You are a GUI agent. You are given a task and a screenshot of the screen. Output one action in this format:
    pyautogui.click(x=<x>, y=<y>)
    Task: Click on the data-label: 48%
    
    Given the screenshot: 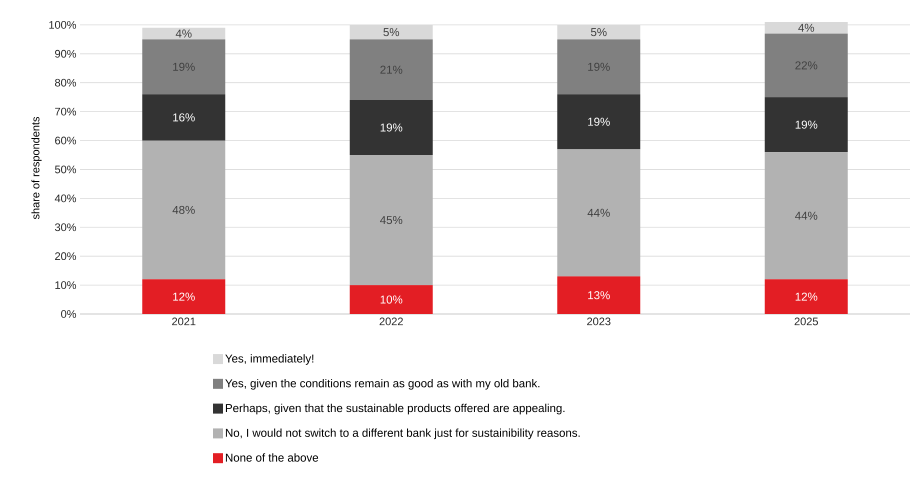 What is the action you would take?
    pyautogui.click(x=183, y=210)
    